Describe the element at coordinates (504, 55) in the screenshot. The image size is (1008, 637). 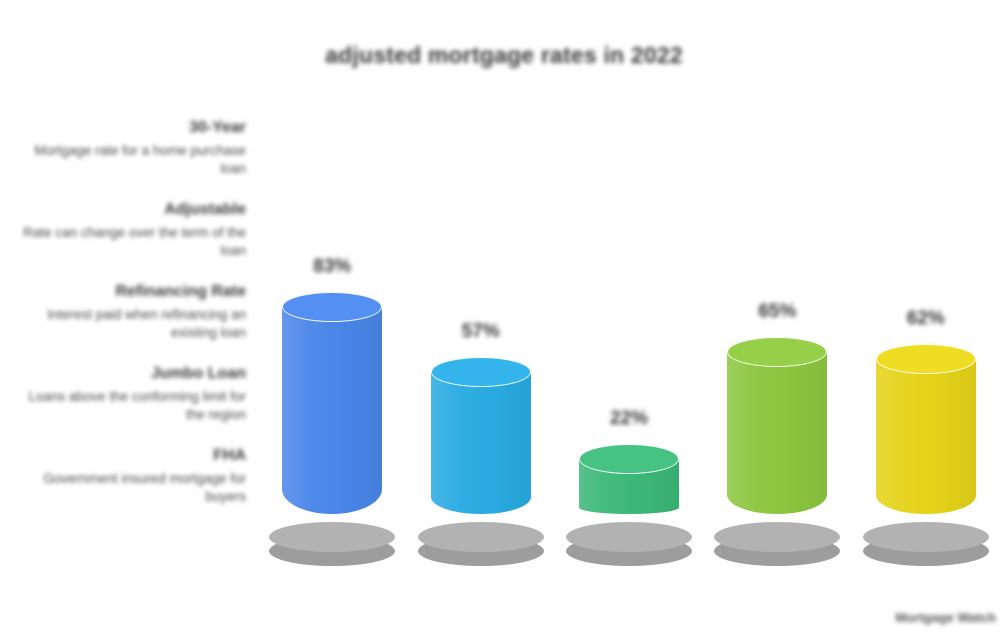
I see `page-title: adjusted mortgage rates in 2022` at that location.